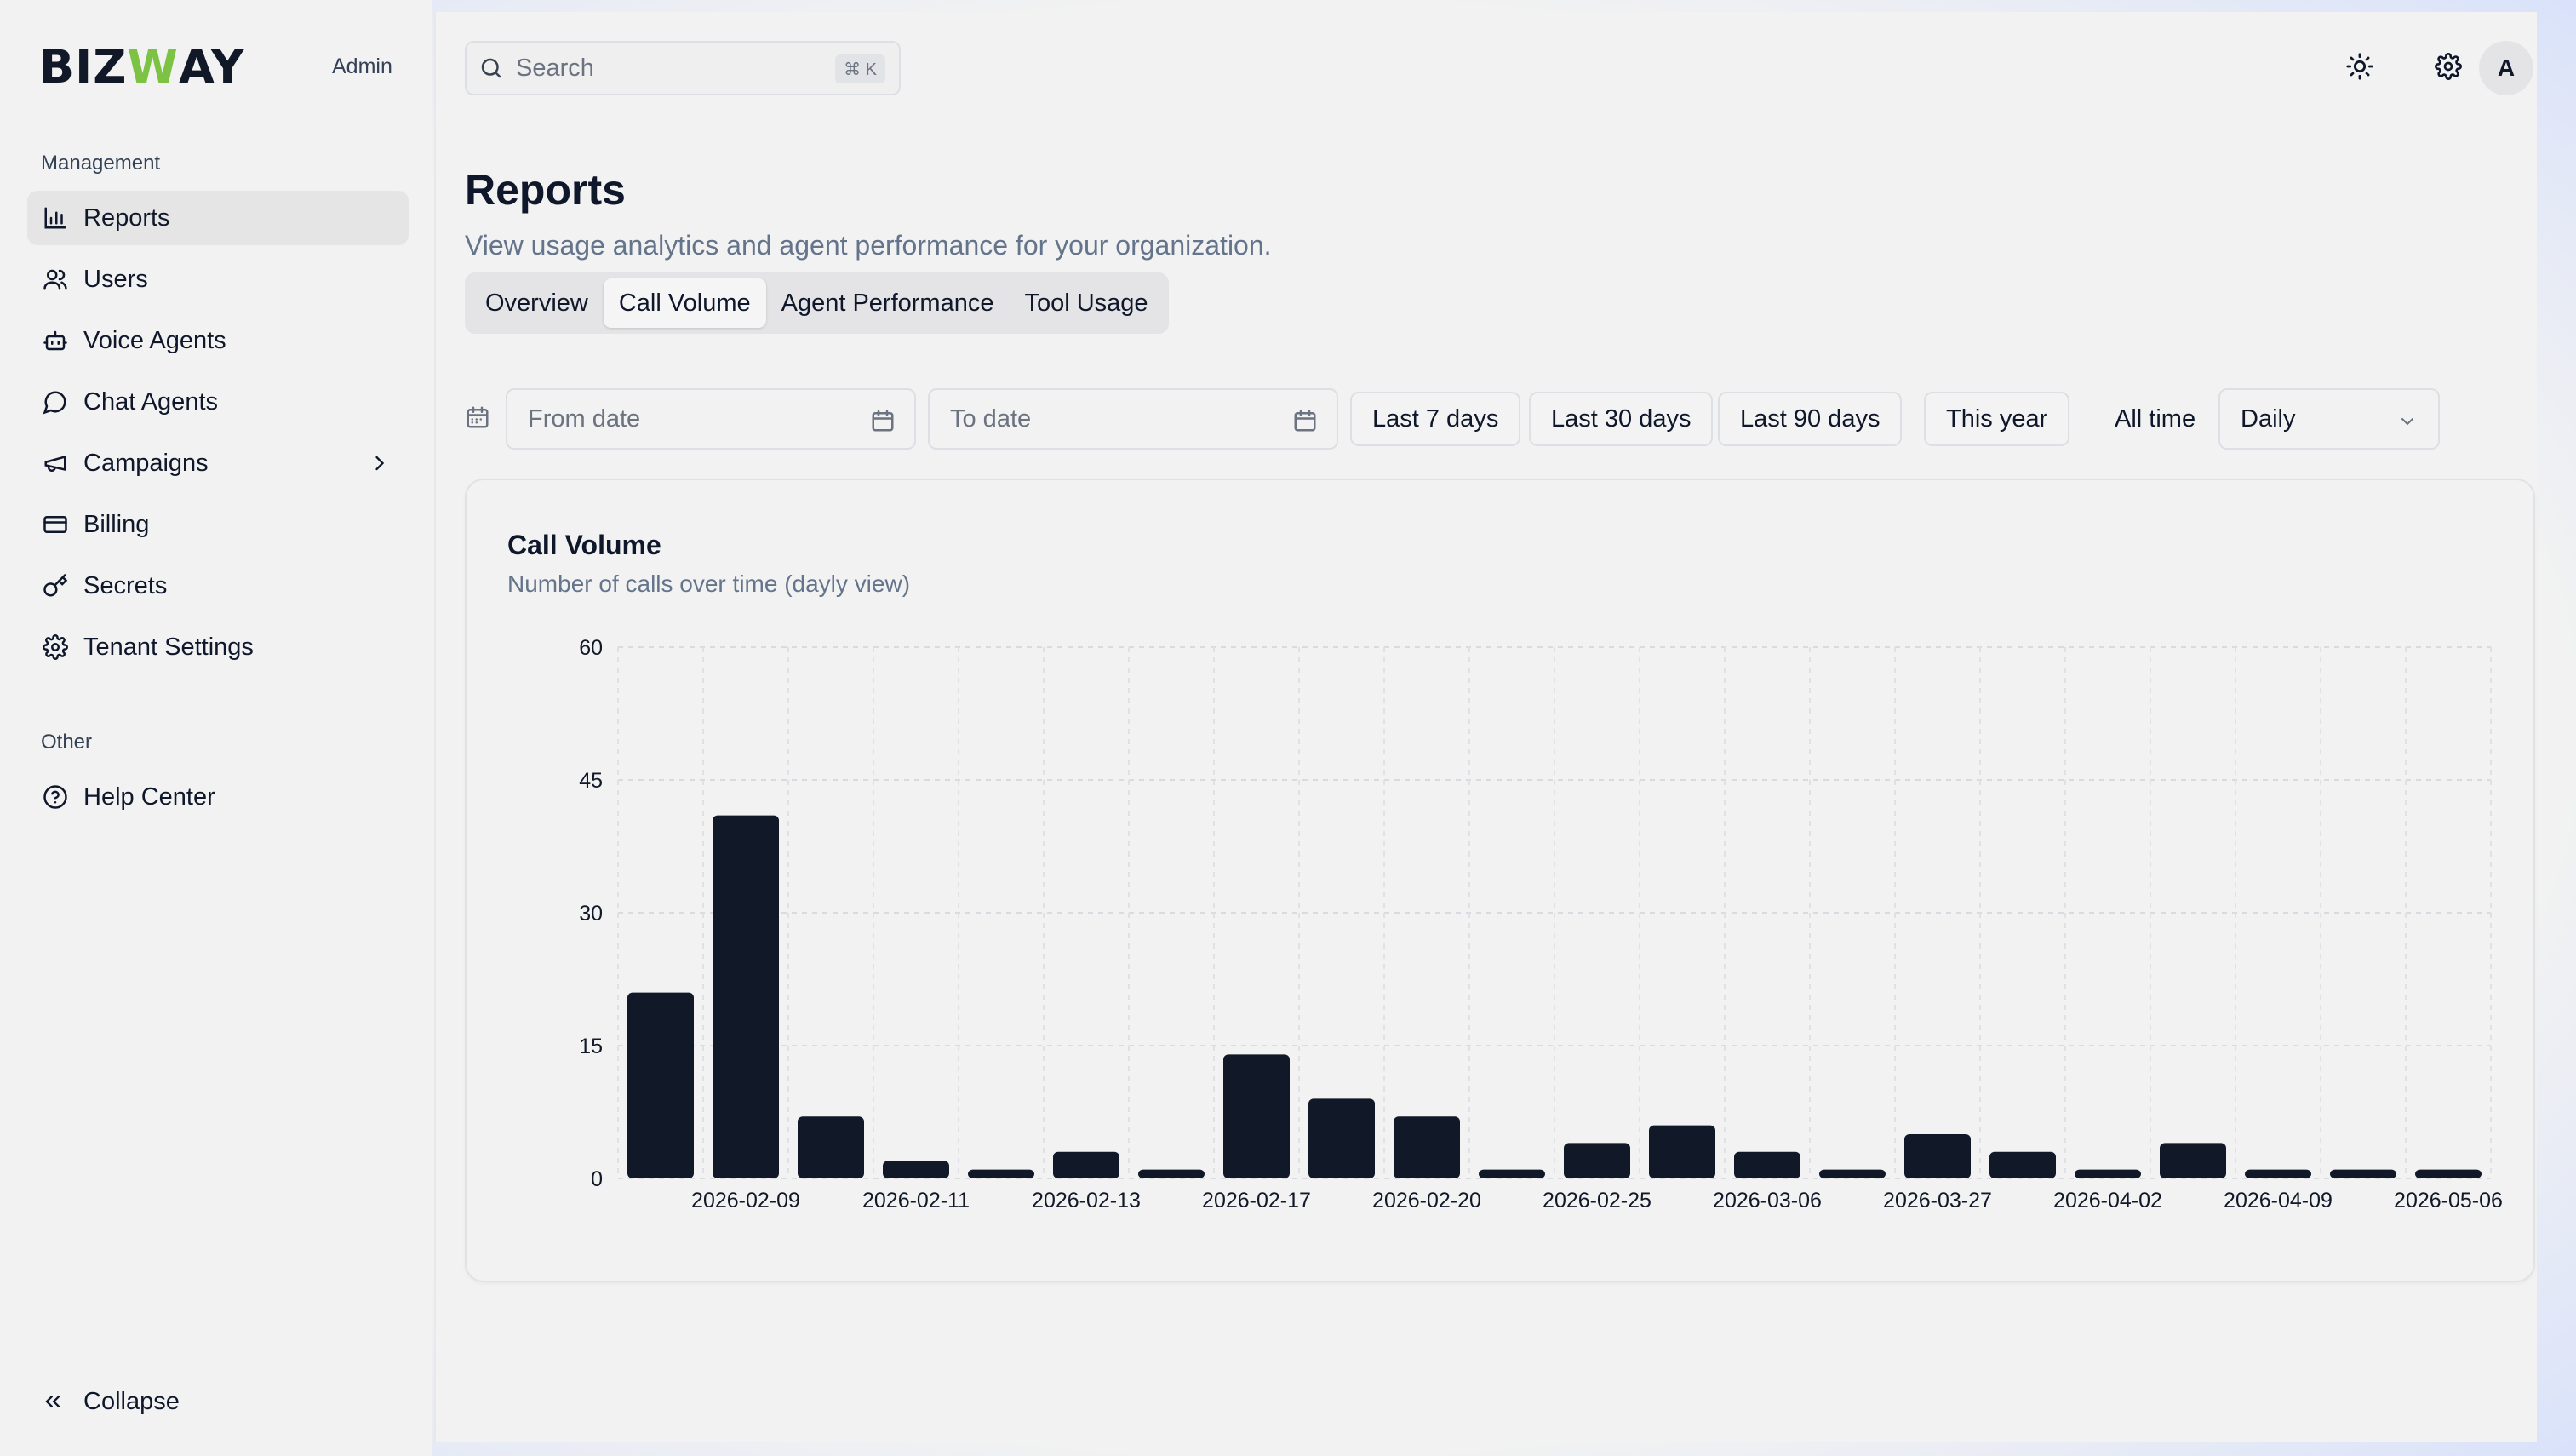 The height and width of the screenshot is (1456, 2576). Describe the element at coordinates (2278, 1201) in the screenshot. I see `x-tick-label: 2026-04-09` at that location.